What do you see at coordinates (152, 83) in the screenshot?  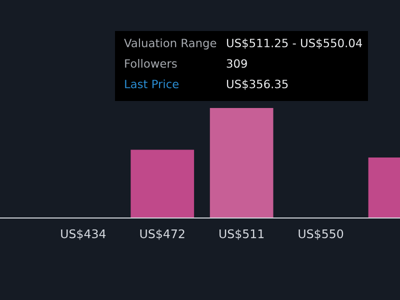 I see `text: Last Price` at bounding box center [152, 83].